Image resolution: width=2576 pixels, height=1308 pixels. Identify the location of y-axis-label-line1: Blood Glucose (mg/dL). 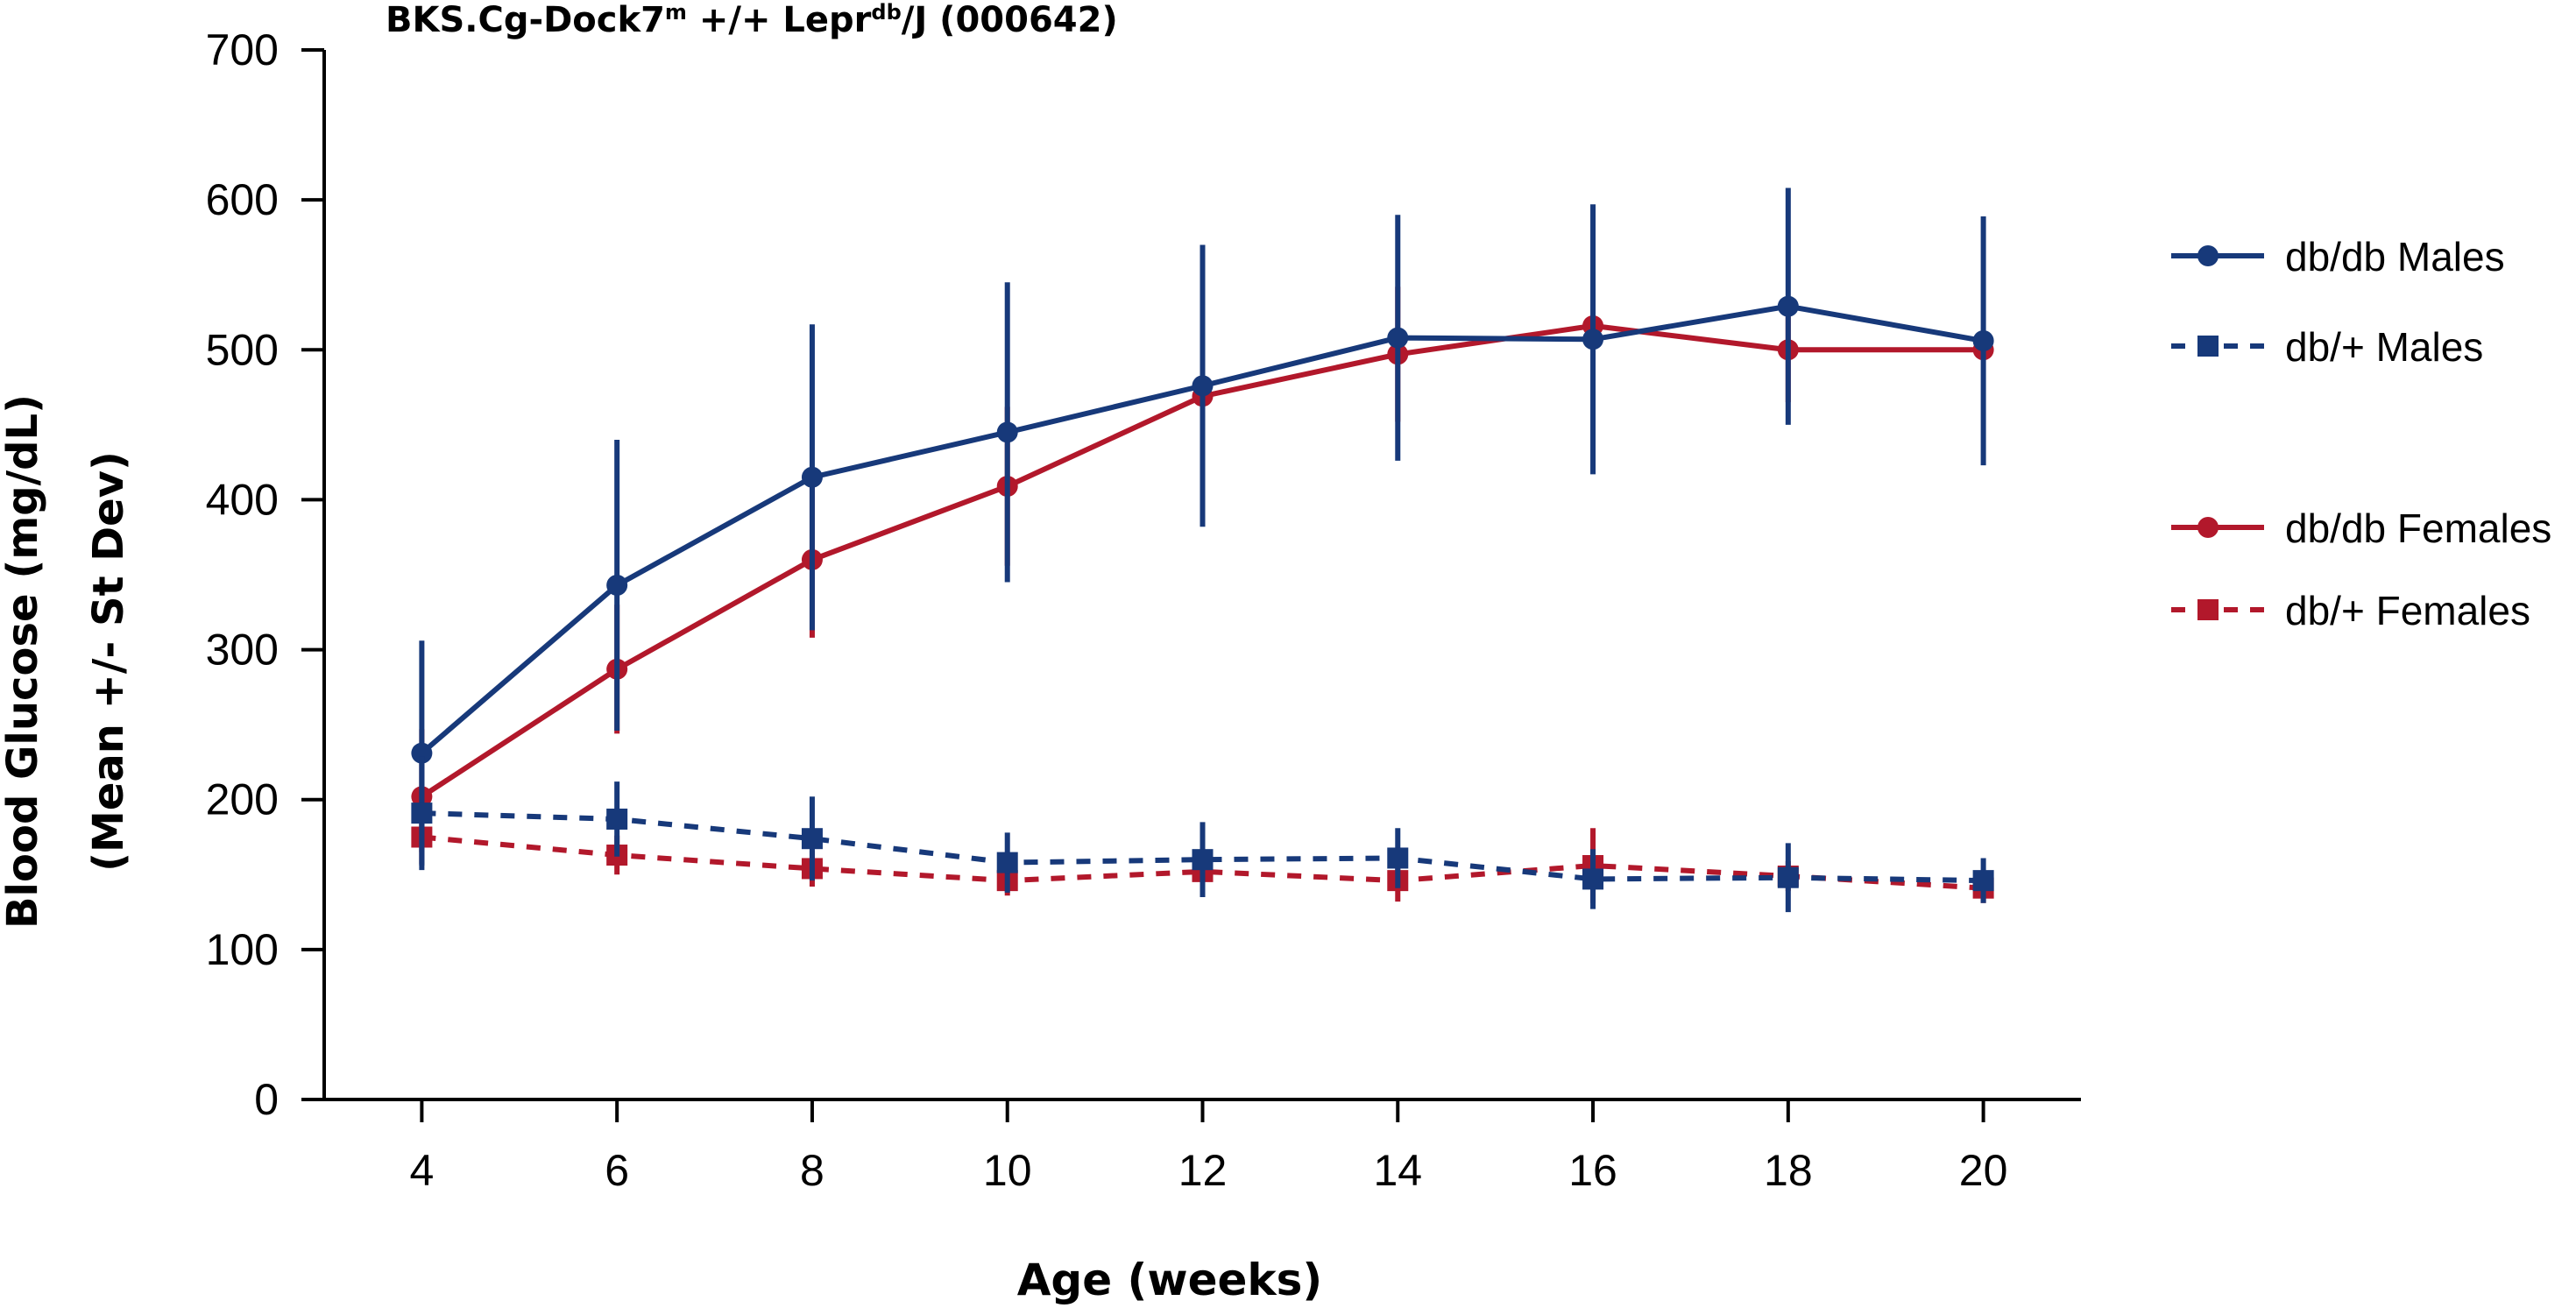
(23, 661).